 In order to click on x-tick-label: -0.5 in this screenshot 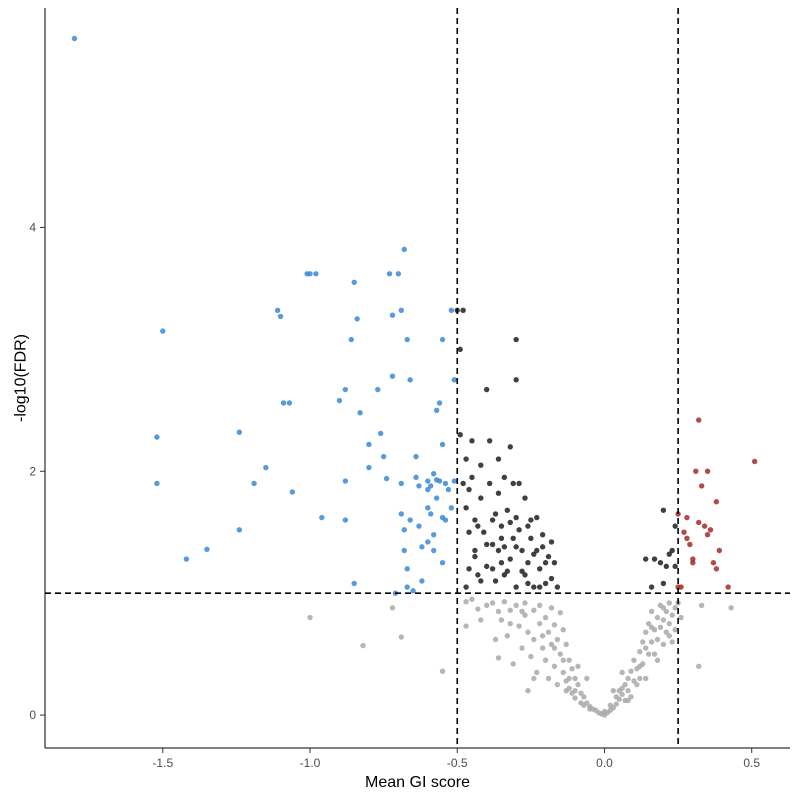, I will do `click(457, 763)`.